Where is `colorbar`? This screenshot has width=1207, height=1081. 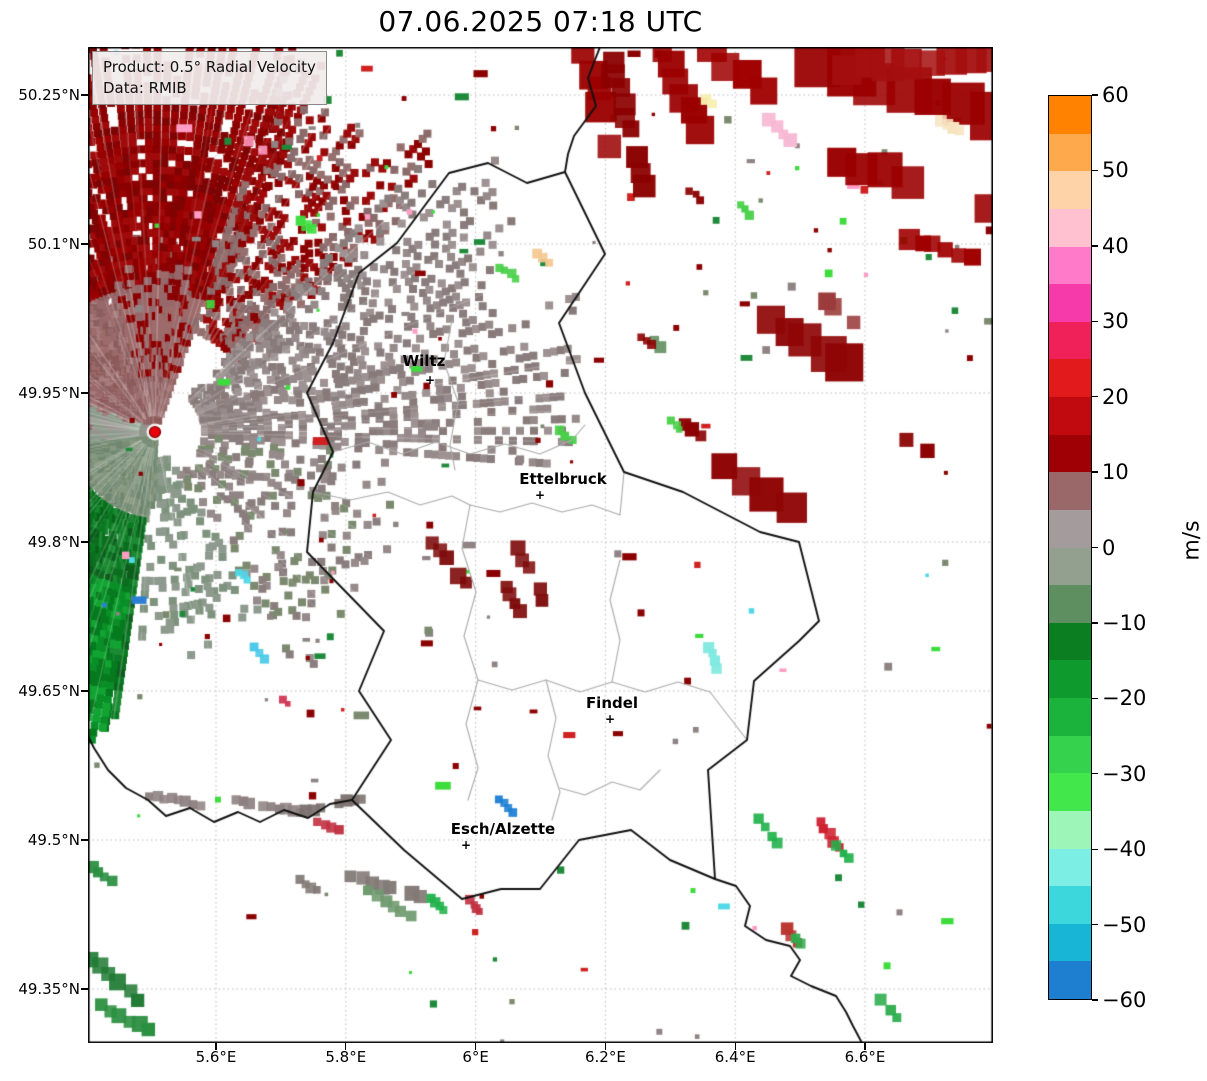
colorbar is located at coordinates (1070, 547).